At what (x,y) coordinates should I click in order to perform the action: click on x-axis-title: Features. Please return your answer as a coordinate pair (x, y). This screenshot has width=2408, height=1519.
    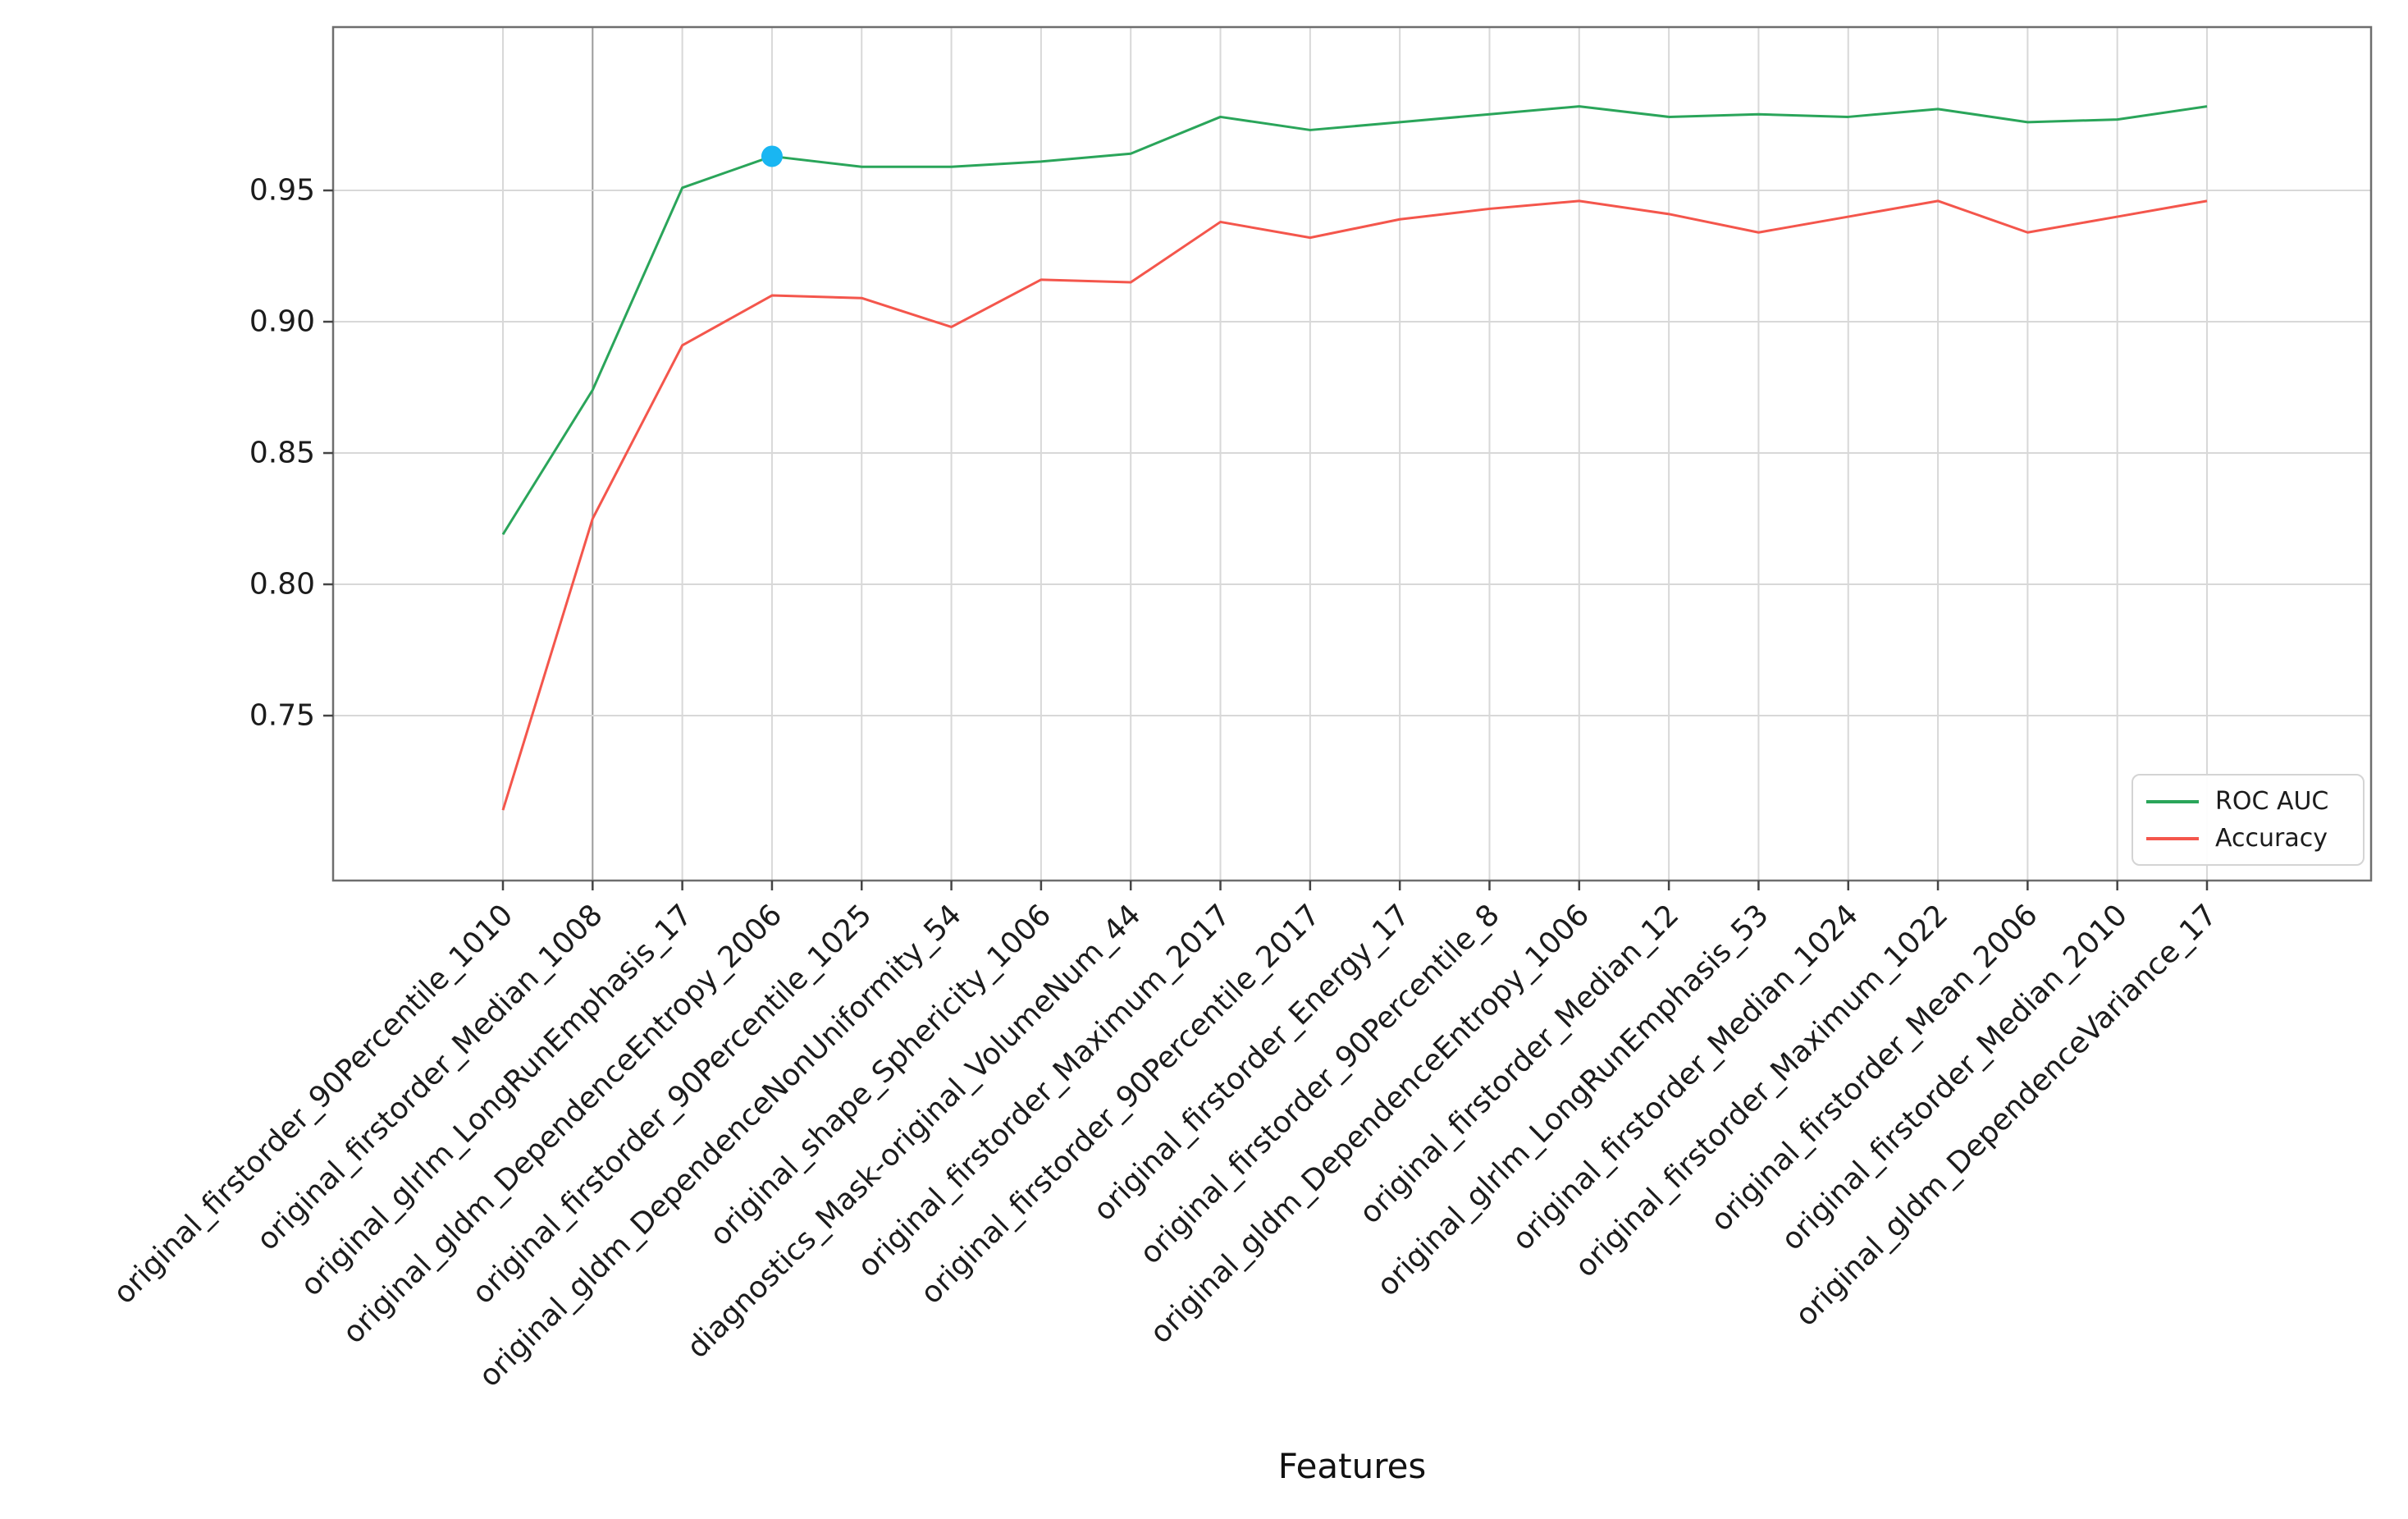
    Looking at the image, I should click on (1352, 1466).